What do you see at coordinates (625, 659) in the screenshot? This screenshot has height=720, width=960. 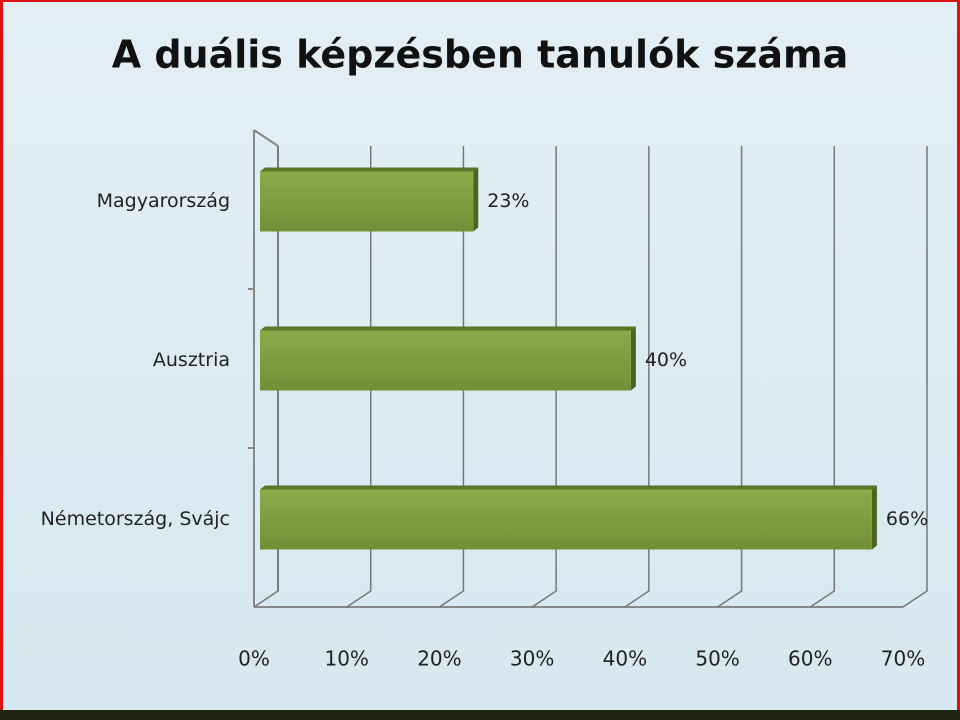 I see `x-tick-label: 40%` at bounding box center [625, 659].